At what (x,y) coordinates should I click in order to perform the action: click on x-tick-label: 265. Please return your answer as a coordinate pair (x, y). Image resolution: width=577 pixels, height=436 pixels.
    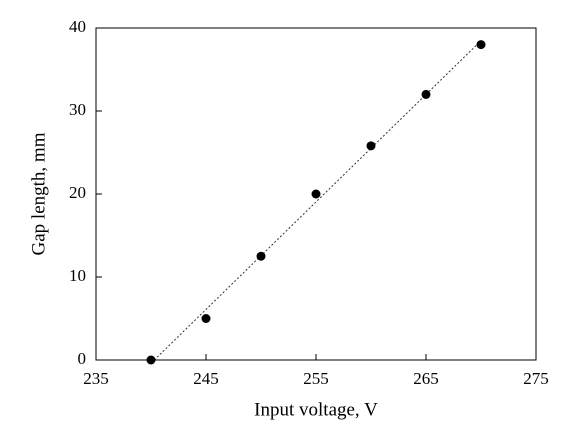
    Looking at the image, I should click on (426, 378).